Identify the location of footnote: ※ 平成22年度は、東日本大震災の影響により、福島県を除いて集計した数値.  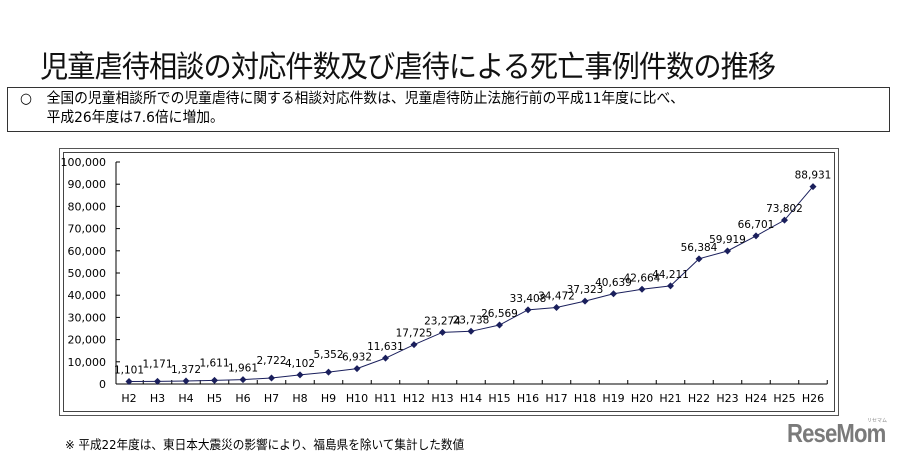
(265, 444).